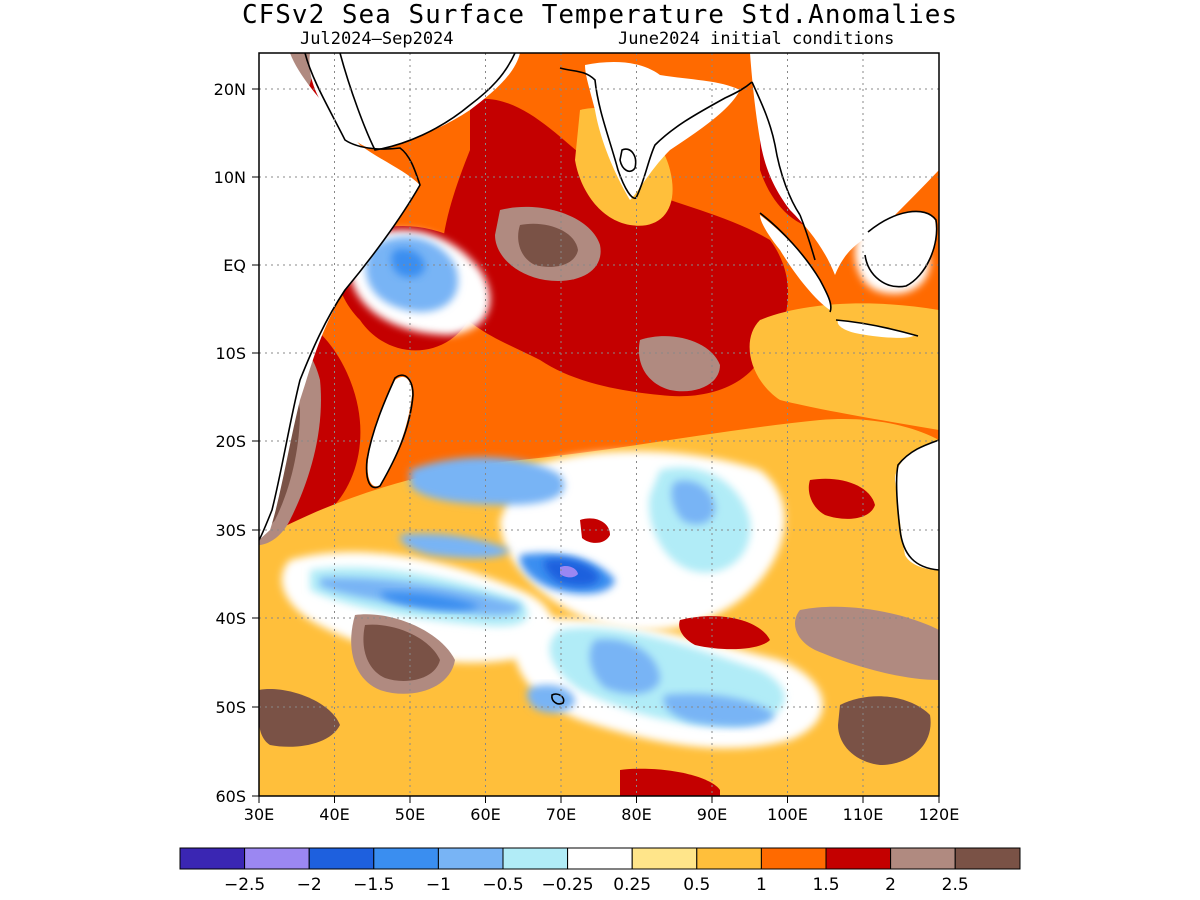  What do you see at coordinates (485, 814) in the screenshot?
I see `x-tick-label: 60E` at bounding box center [485, 814].